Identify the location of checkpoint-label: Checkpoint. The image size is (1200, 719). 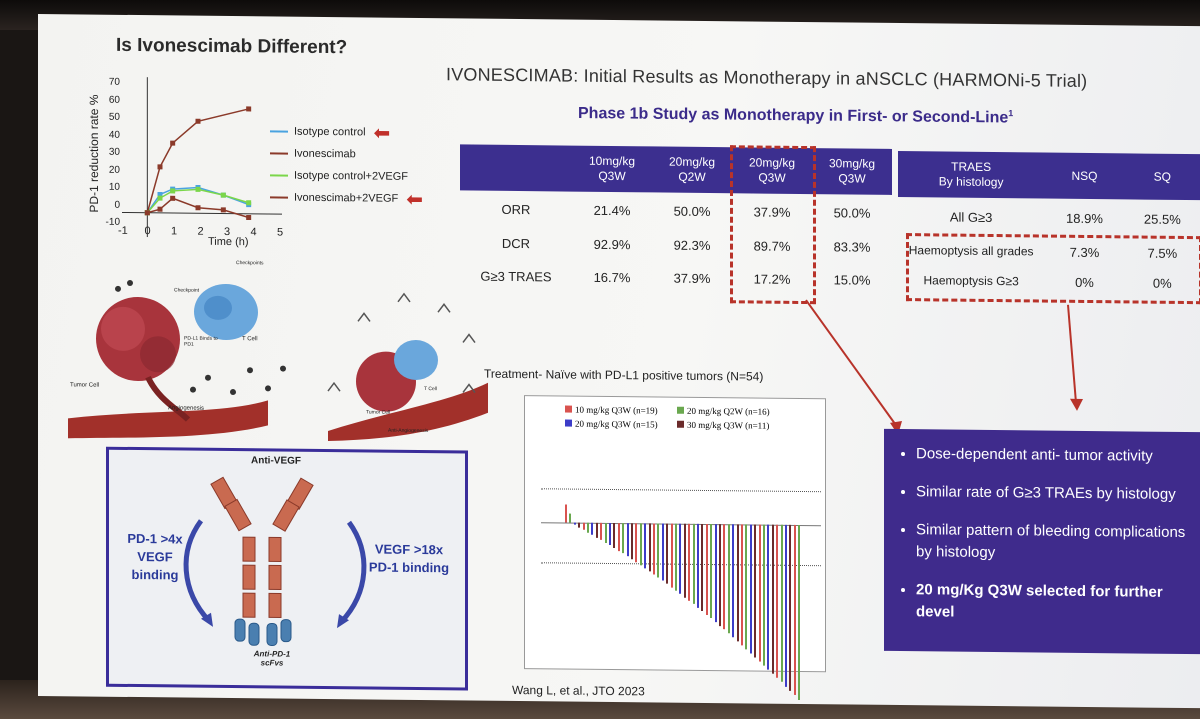
(187, 290).